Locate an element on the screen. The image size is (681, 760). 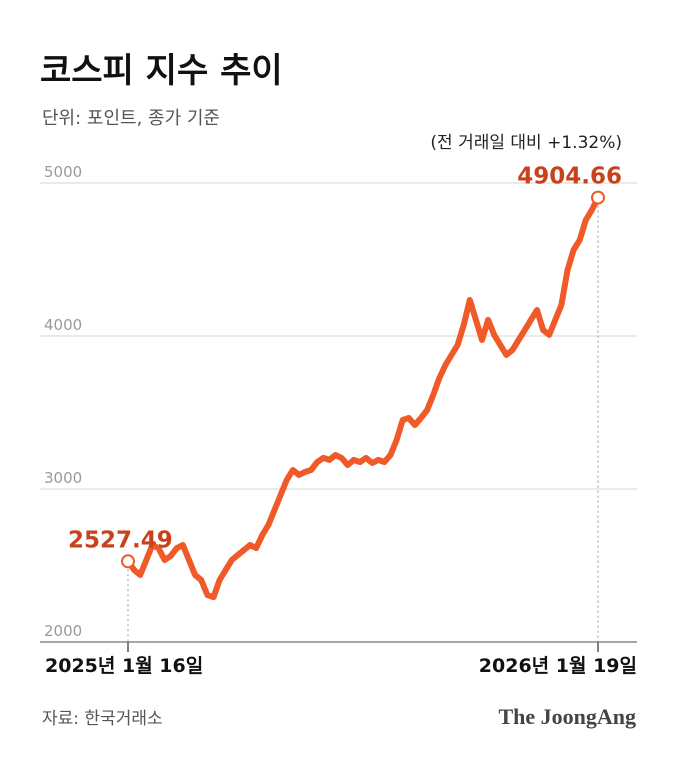
y-tick-label: 5000 is located at coordinates (63, 172).